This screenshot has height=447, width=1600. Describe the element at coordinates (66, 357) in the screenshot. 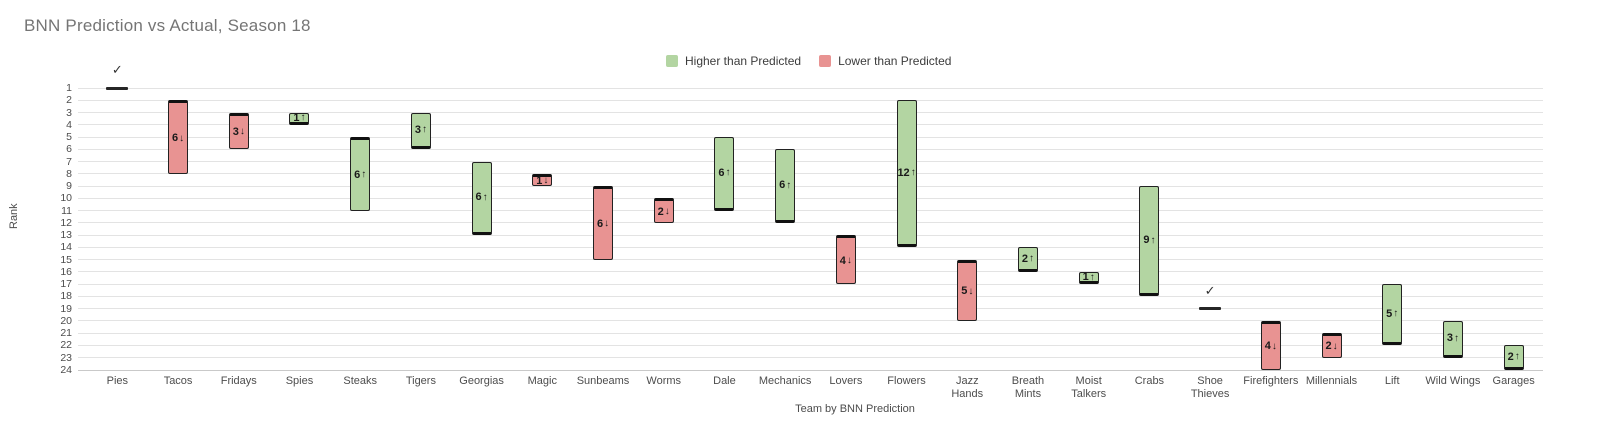

I see `y-tick-label: 23` at that location.